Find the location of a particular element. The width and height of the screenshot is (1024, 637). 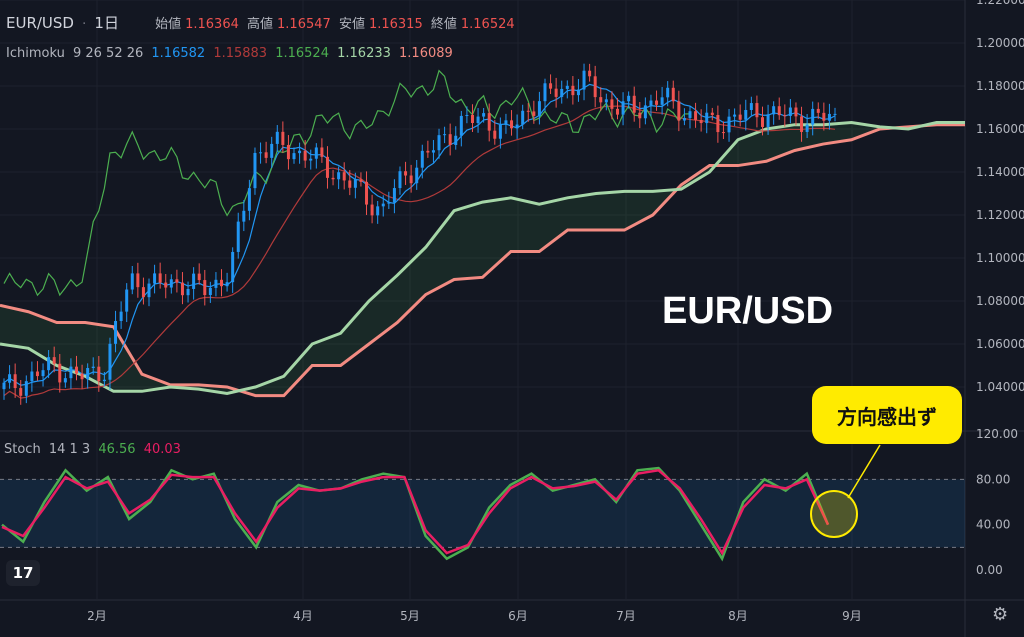

interval-label: 1日 is located at coordinates (106, 23).